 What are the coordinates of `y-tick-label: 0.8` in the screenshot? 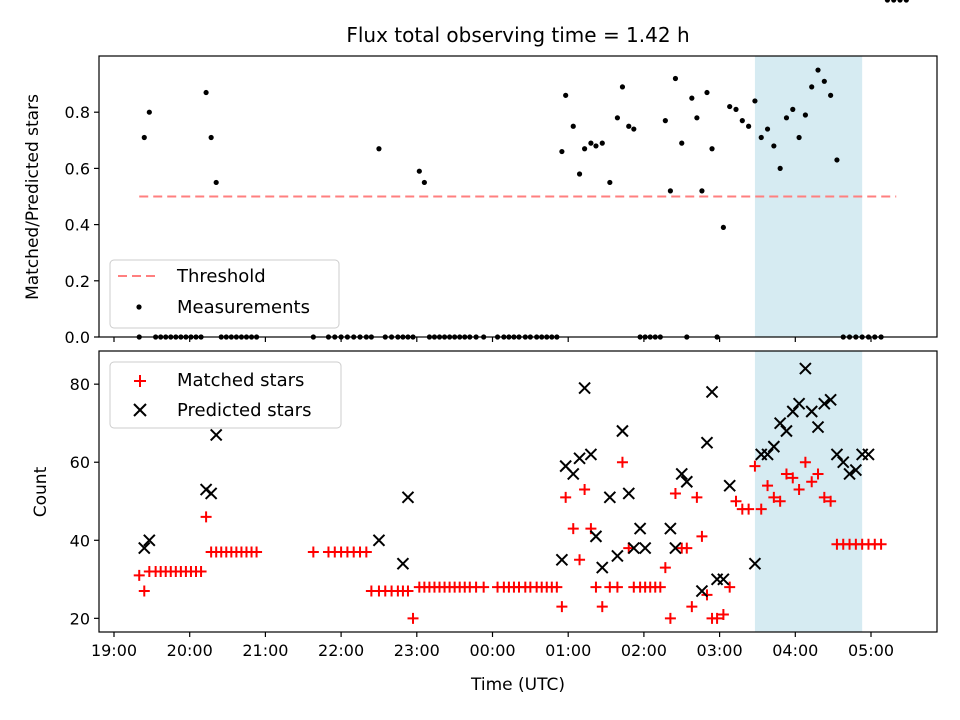 It's located at (77, 112).